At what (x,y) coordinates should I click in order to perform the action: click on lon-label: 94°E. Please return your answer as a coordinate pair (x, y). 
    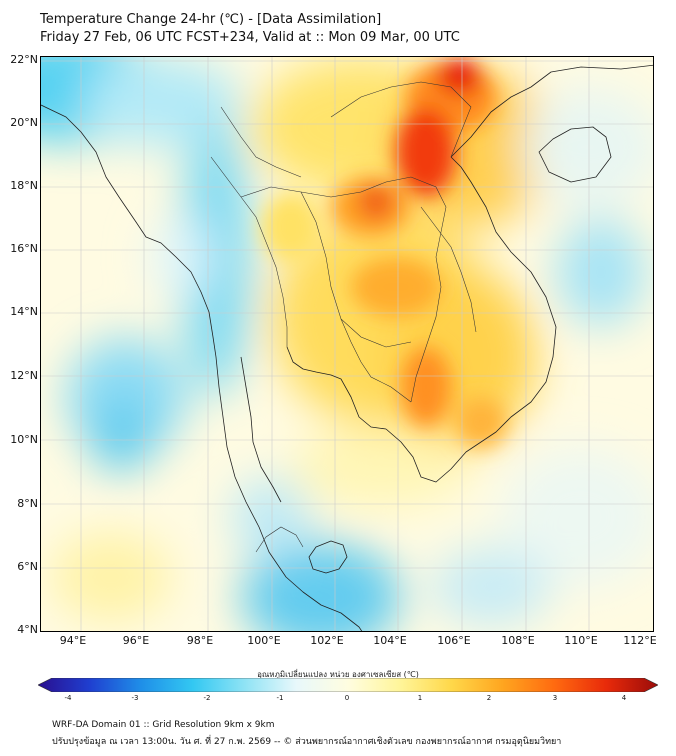
    Looking at the image, I should click on (73, 640).